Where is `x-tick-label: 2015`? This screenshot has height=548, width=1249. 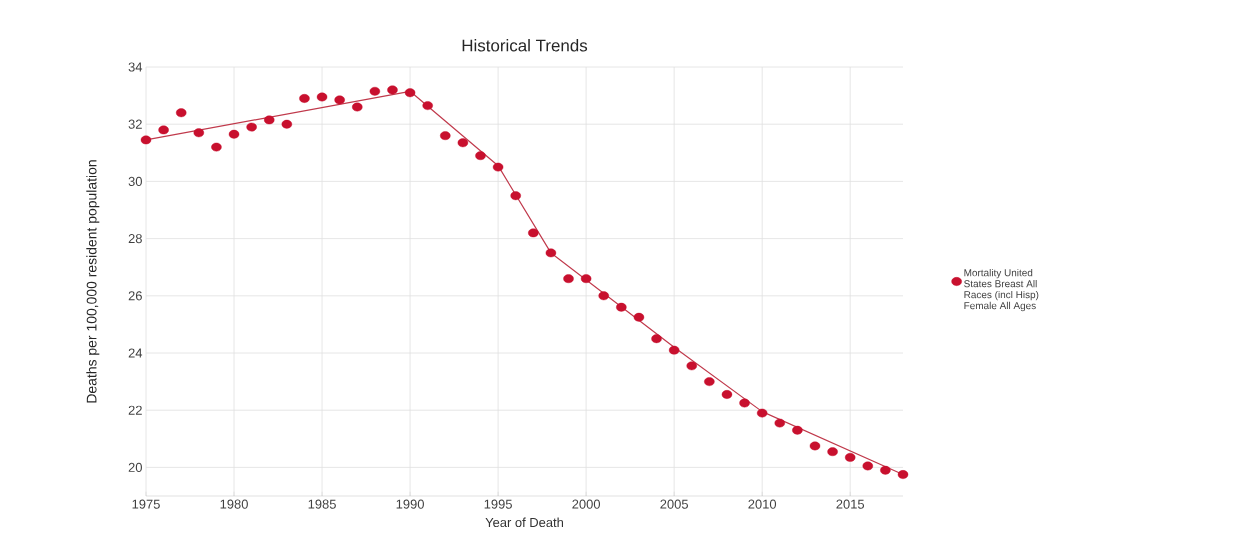 x-tick-label: 2015 is located at coordinates (850, 504).